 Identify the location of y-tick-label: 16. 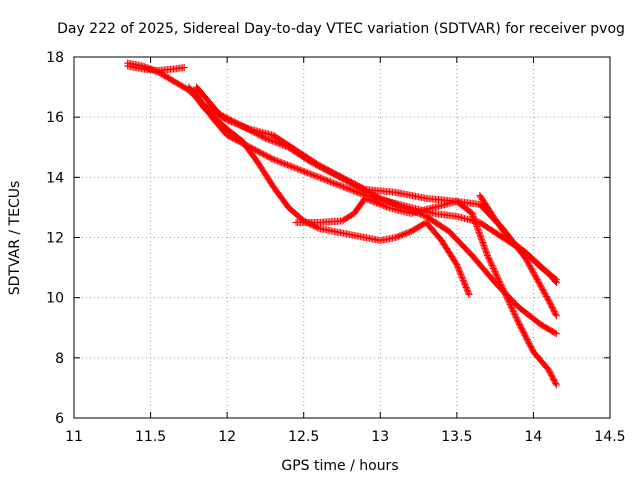
(55, 118).